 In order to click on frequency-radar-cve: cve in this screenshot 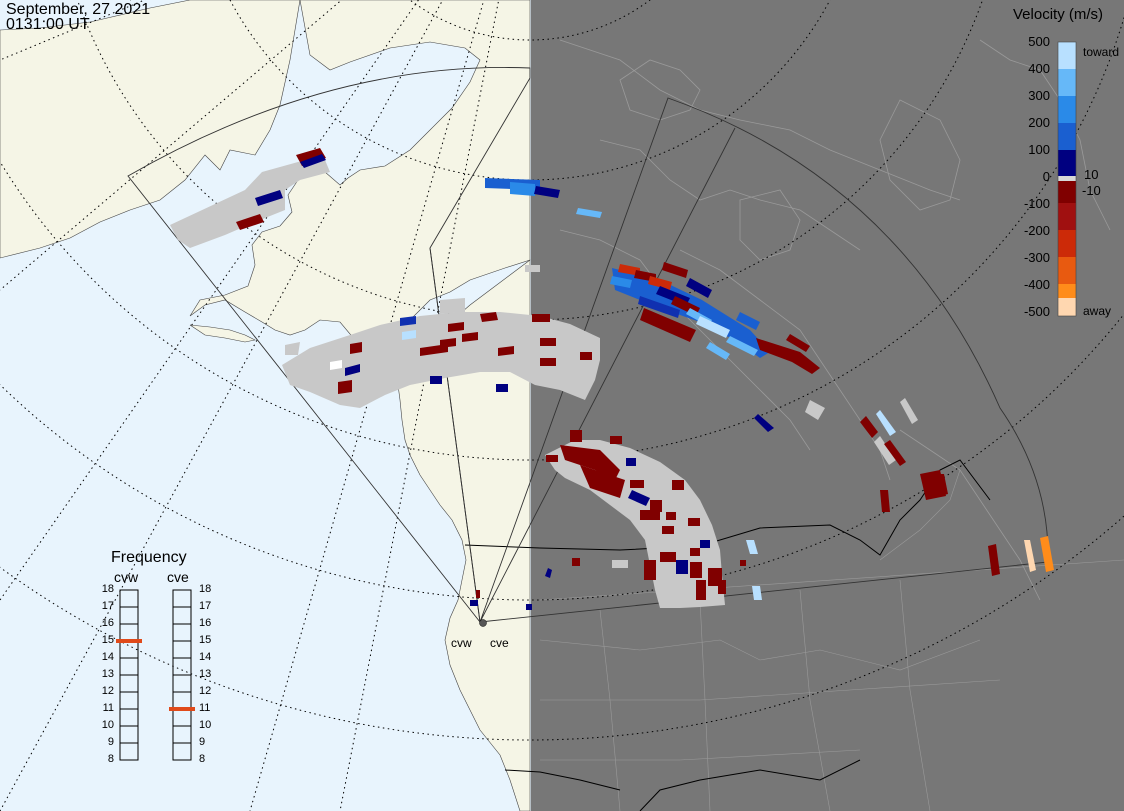, I will do `click(178, 577)`.